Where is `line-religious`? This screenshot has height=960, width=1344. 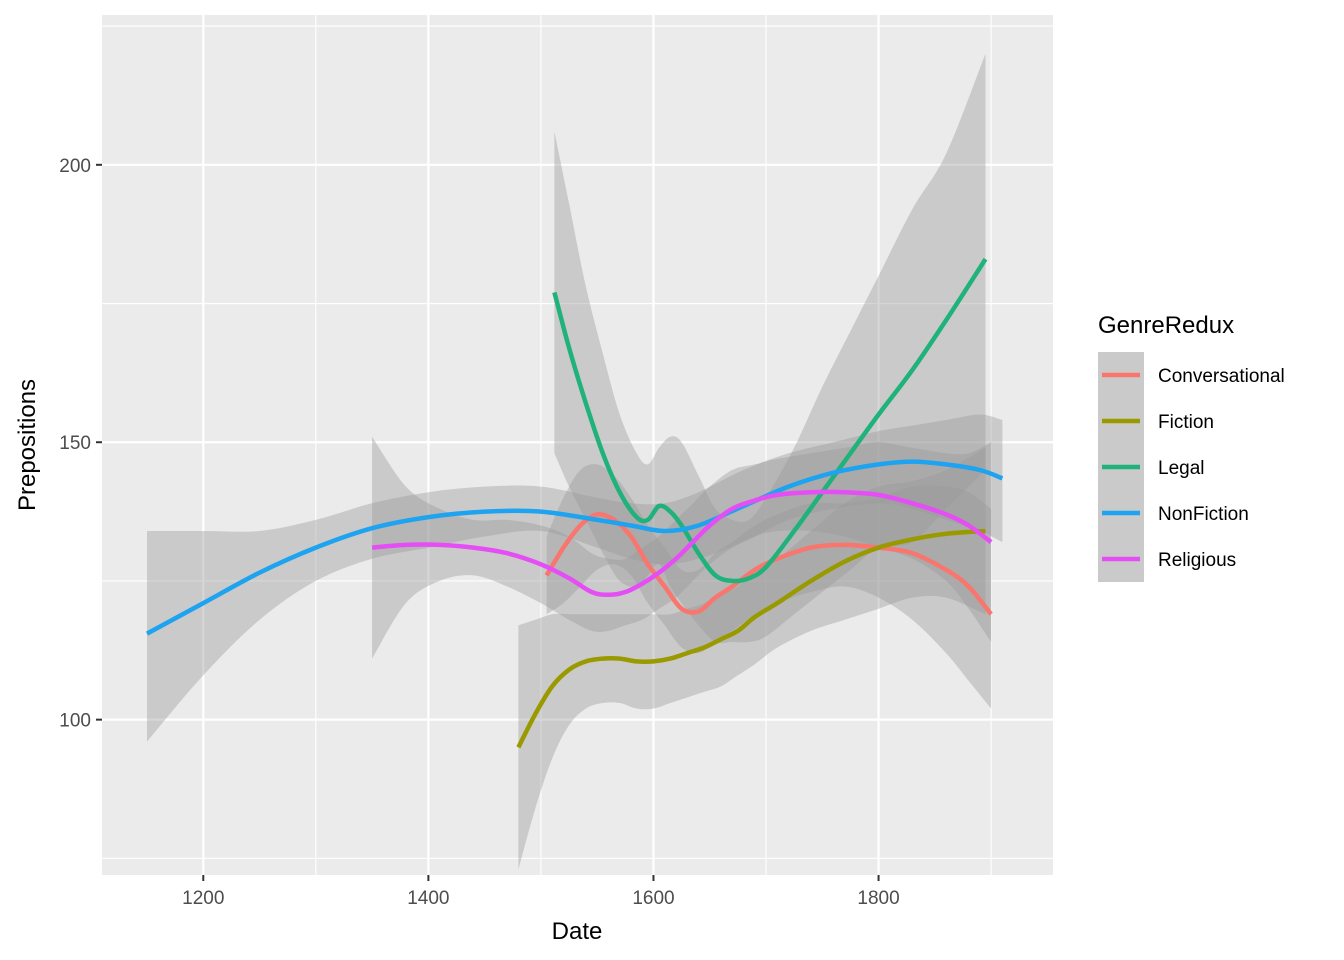 line-religious is located at coordinates (682, 543).